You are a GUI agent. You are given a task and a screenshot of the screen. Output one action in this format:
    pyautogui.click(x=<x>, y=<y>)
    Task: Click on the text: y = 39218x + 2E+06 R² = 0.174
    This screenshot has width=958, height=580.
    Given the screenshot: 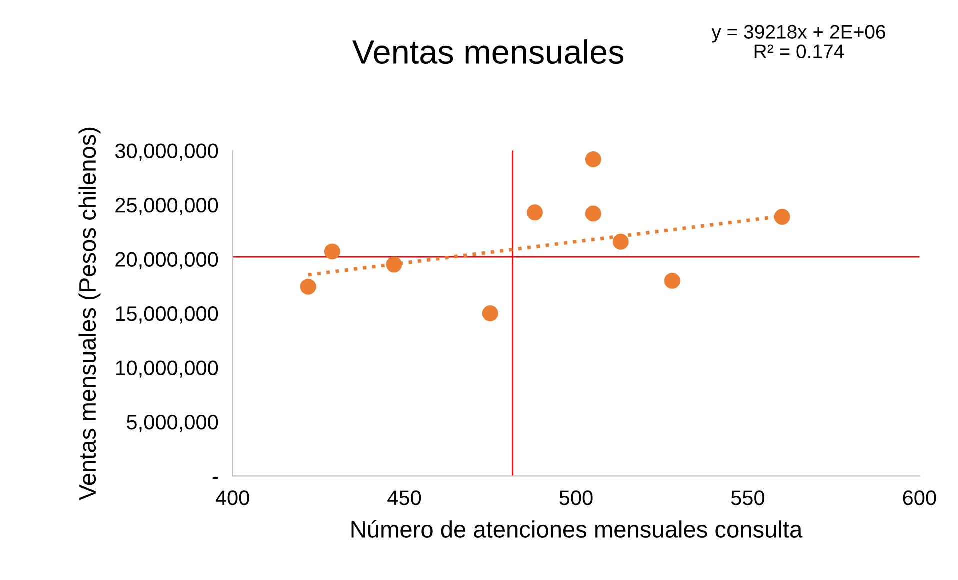 What is the action you would take?
    pyautogui.click(x=799, y=41)
    